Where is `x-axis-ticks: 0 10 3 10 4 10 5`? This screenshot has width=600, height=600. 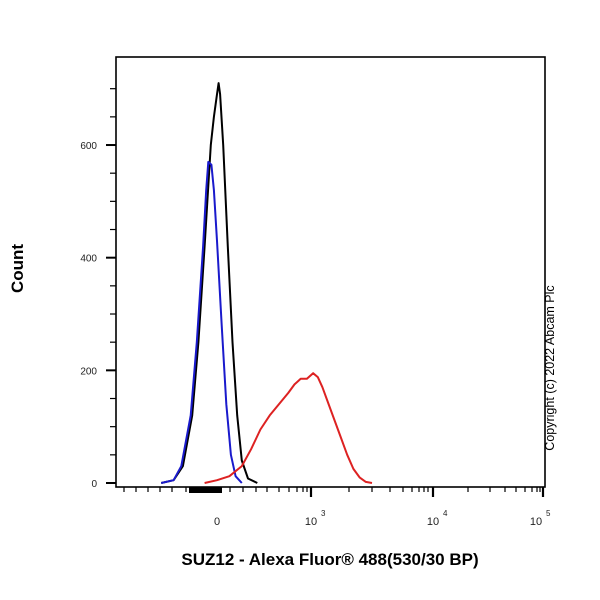 x-axis-ticks: 0 10 3 10 4 10 5 is located at coordinates (337, 507).